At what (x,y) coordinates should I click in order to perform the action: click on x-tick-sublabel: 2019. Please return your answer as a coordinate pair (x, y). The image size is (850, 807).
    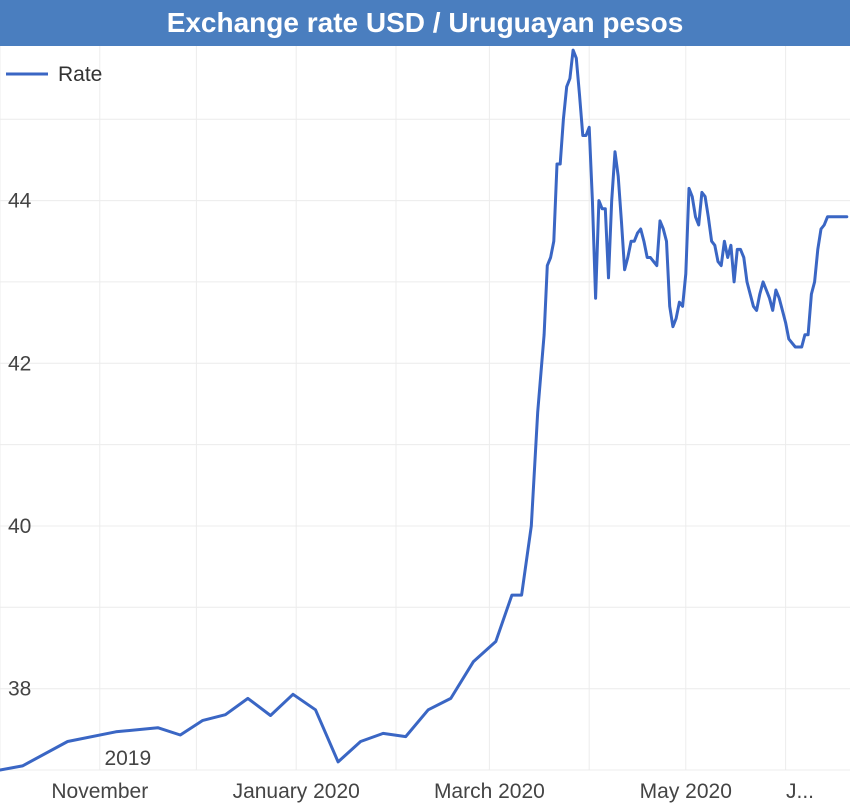
    Looking at the image, I should click on (127, 758).